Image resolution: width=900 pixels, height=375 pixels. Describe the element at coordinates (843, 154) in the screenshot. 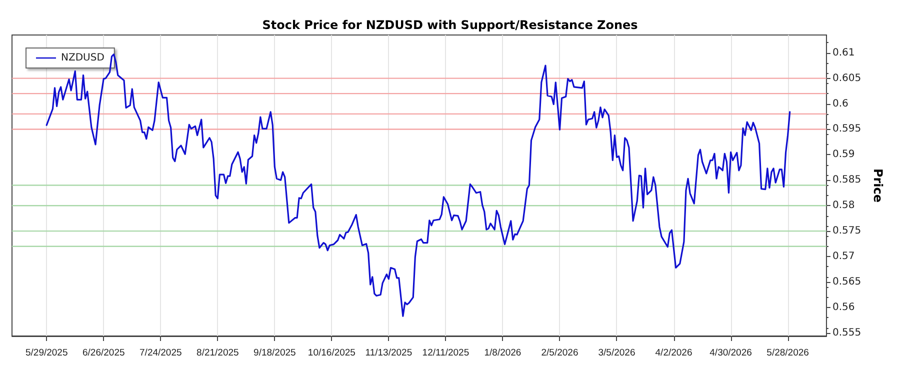

I see `y-tick-label: 0.59` at that location.